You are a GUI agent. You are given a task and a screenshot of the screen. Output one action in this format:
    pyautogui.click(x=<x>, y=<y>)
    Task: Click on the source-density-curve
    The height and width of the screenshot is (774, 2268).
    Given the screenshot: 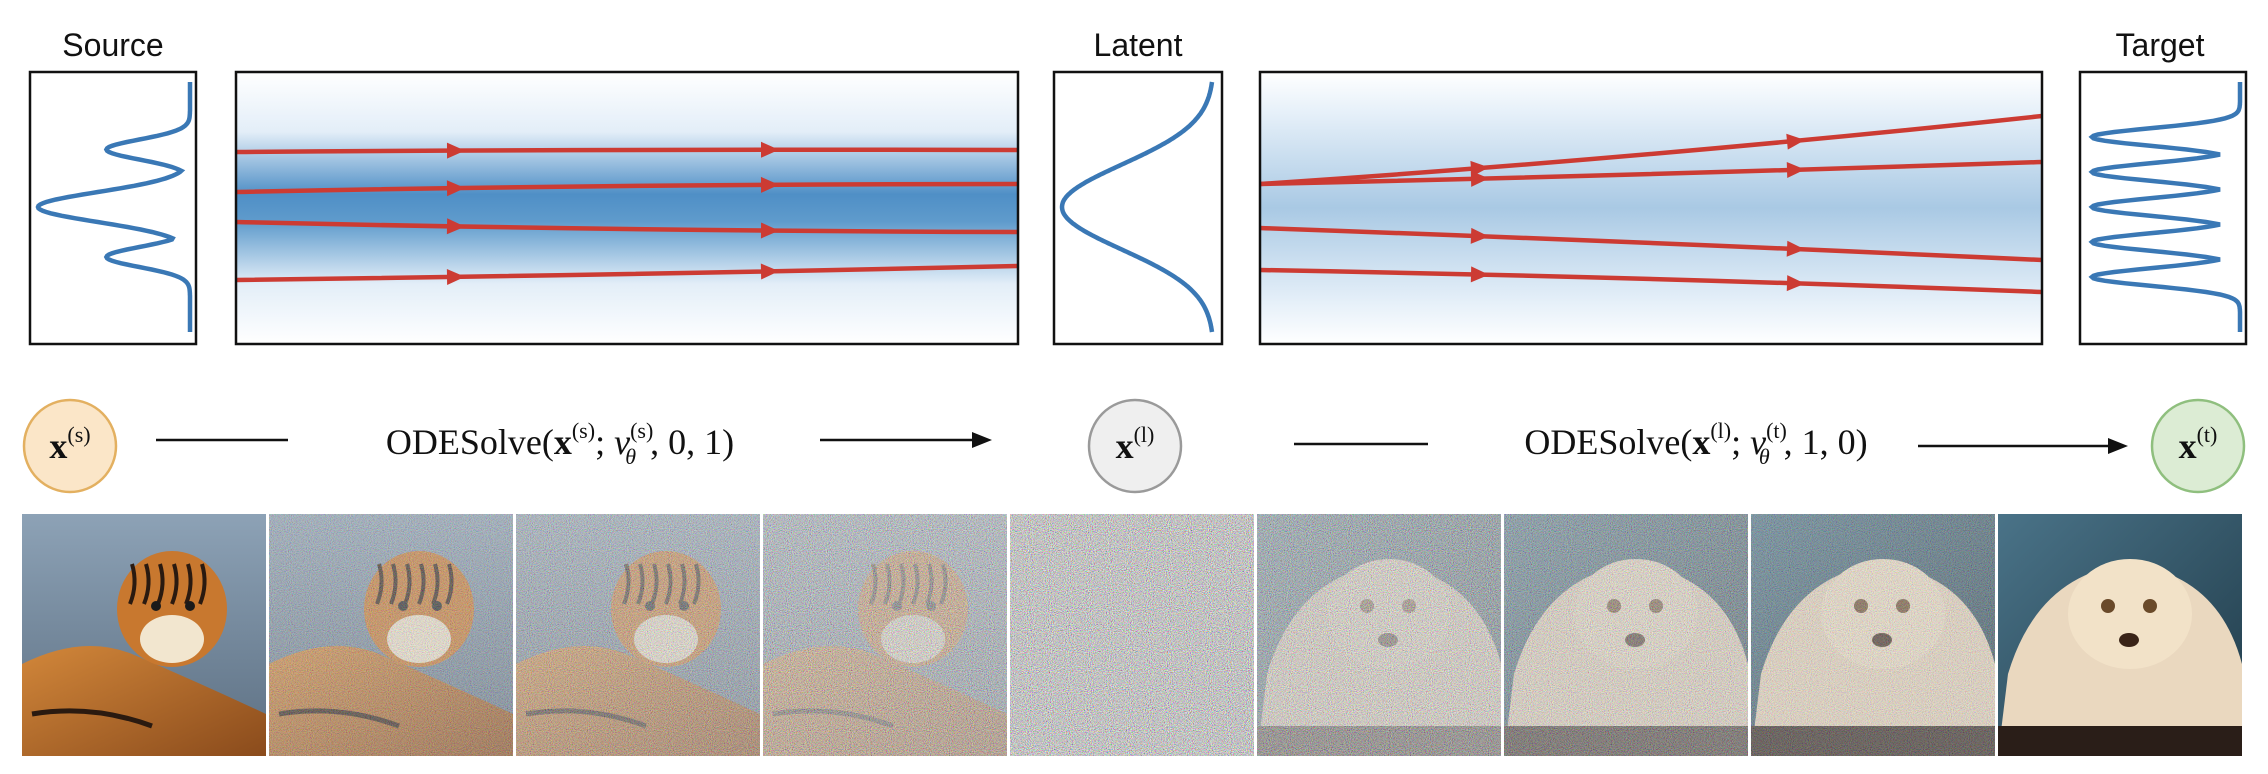 What is the action you would take?
    pyautogui.click(x=114, y=207)
    